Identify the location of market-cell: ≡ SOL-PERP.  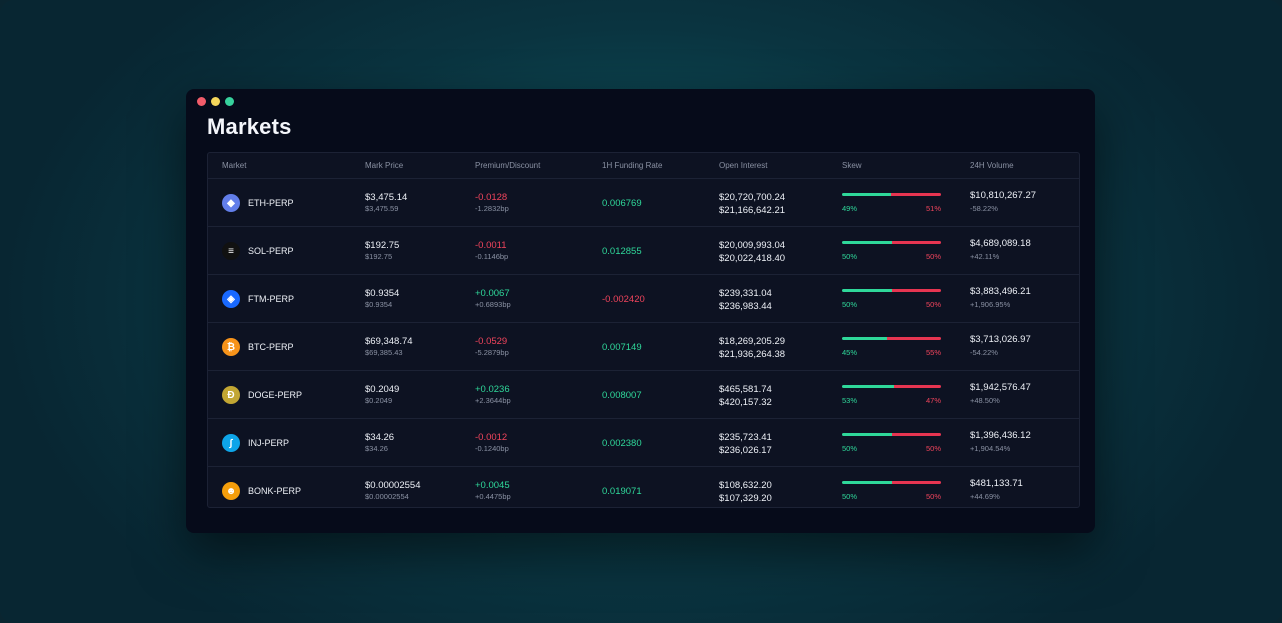
(258, 251).